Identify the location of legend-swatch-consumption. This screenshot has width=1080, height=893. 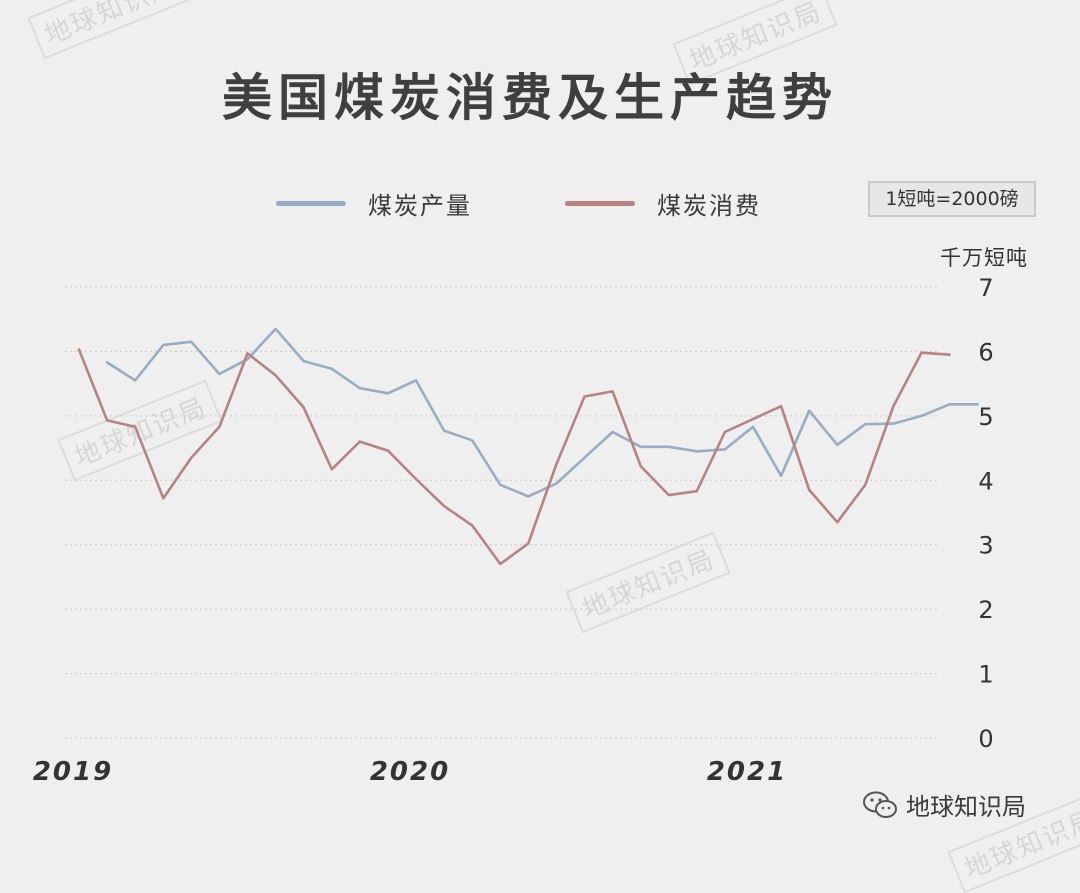
(600, 203).